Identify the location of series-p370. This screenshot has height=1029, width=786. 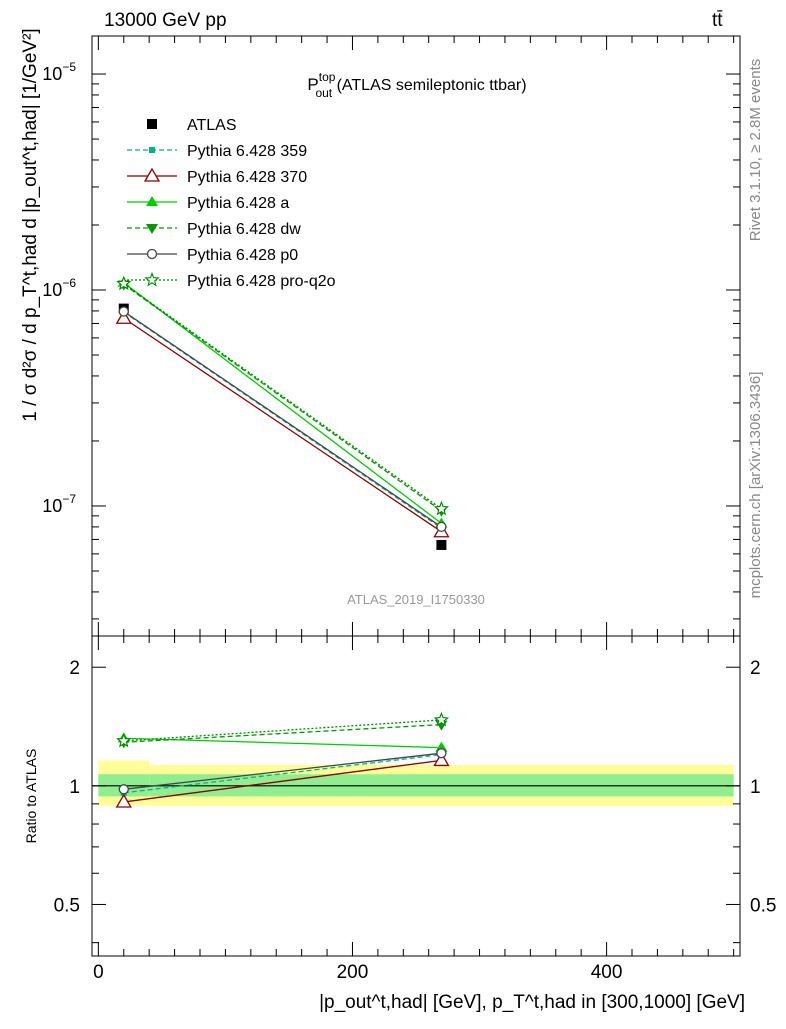
(282, 423).